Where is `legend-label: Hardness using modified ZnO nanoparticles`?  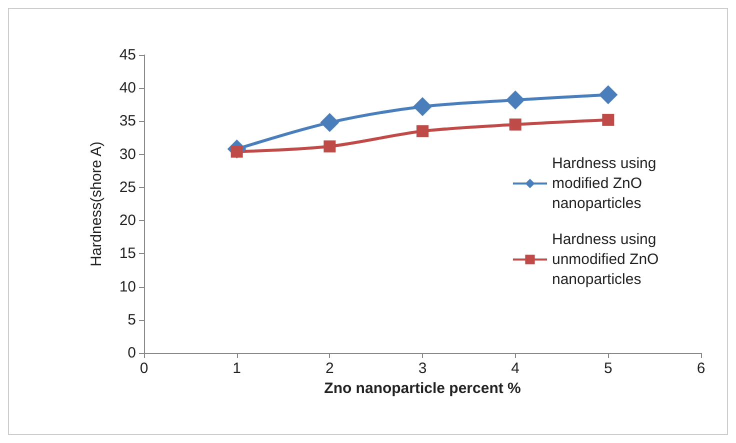
legend-label: Hardness using modified ZnO nanoparticles is located at coordinates (606, 183).